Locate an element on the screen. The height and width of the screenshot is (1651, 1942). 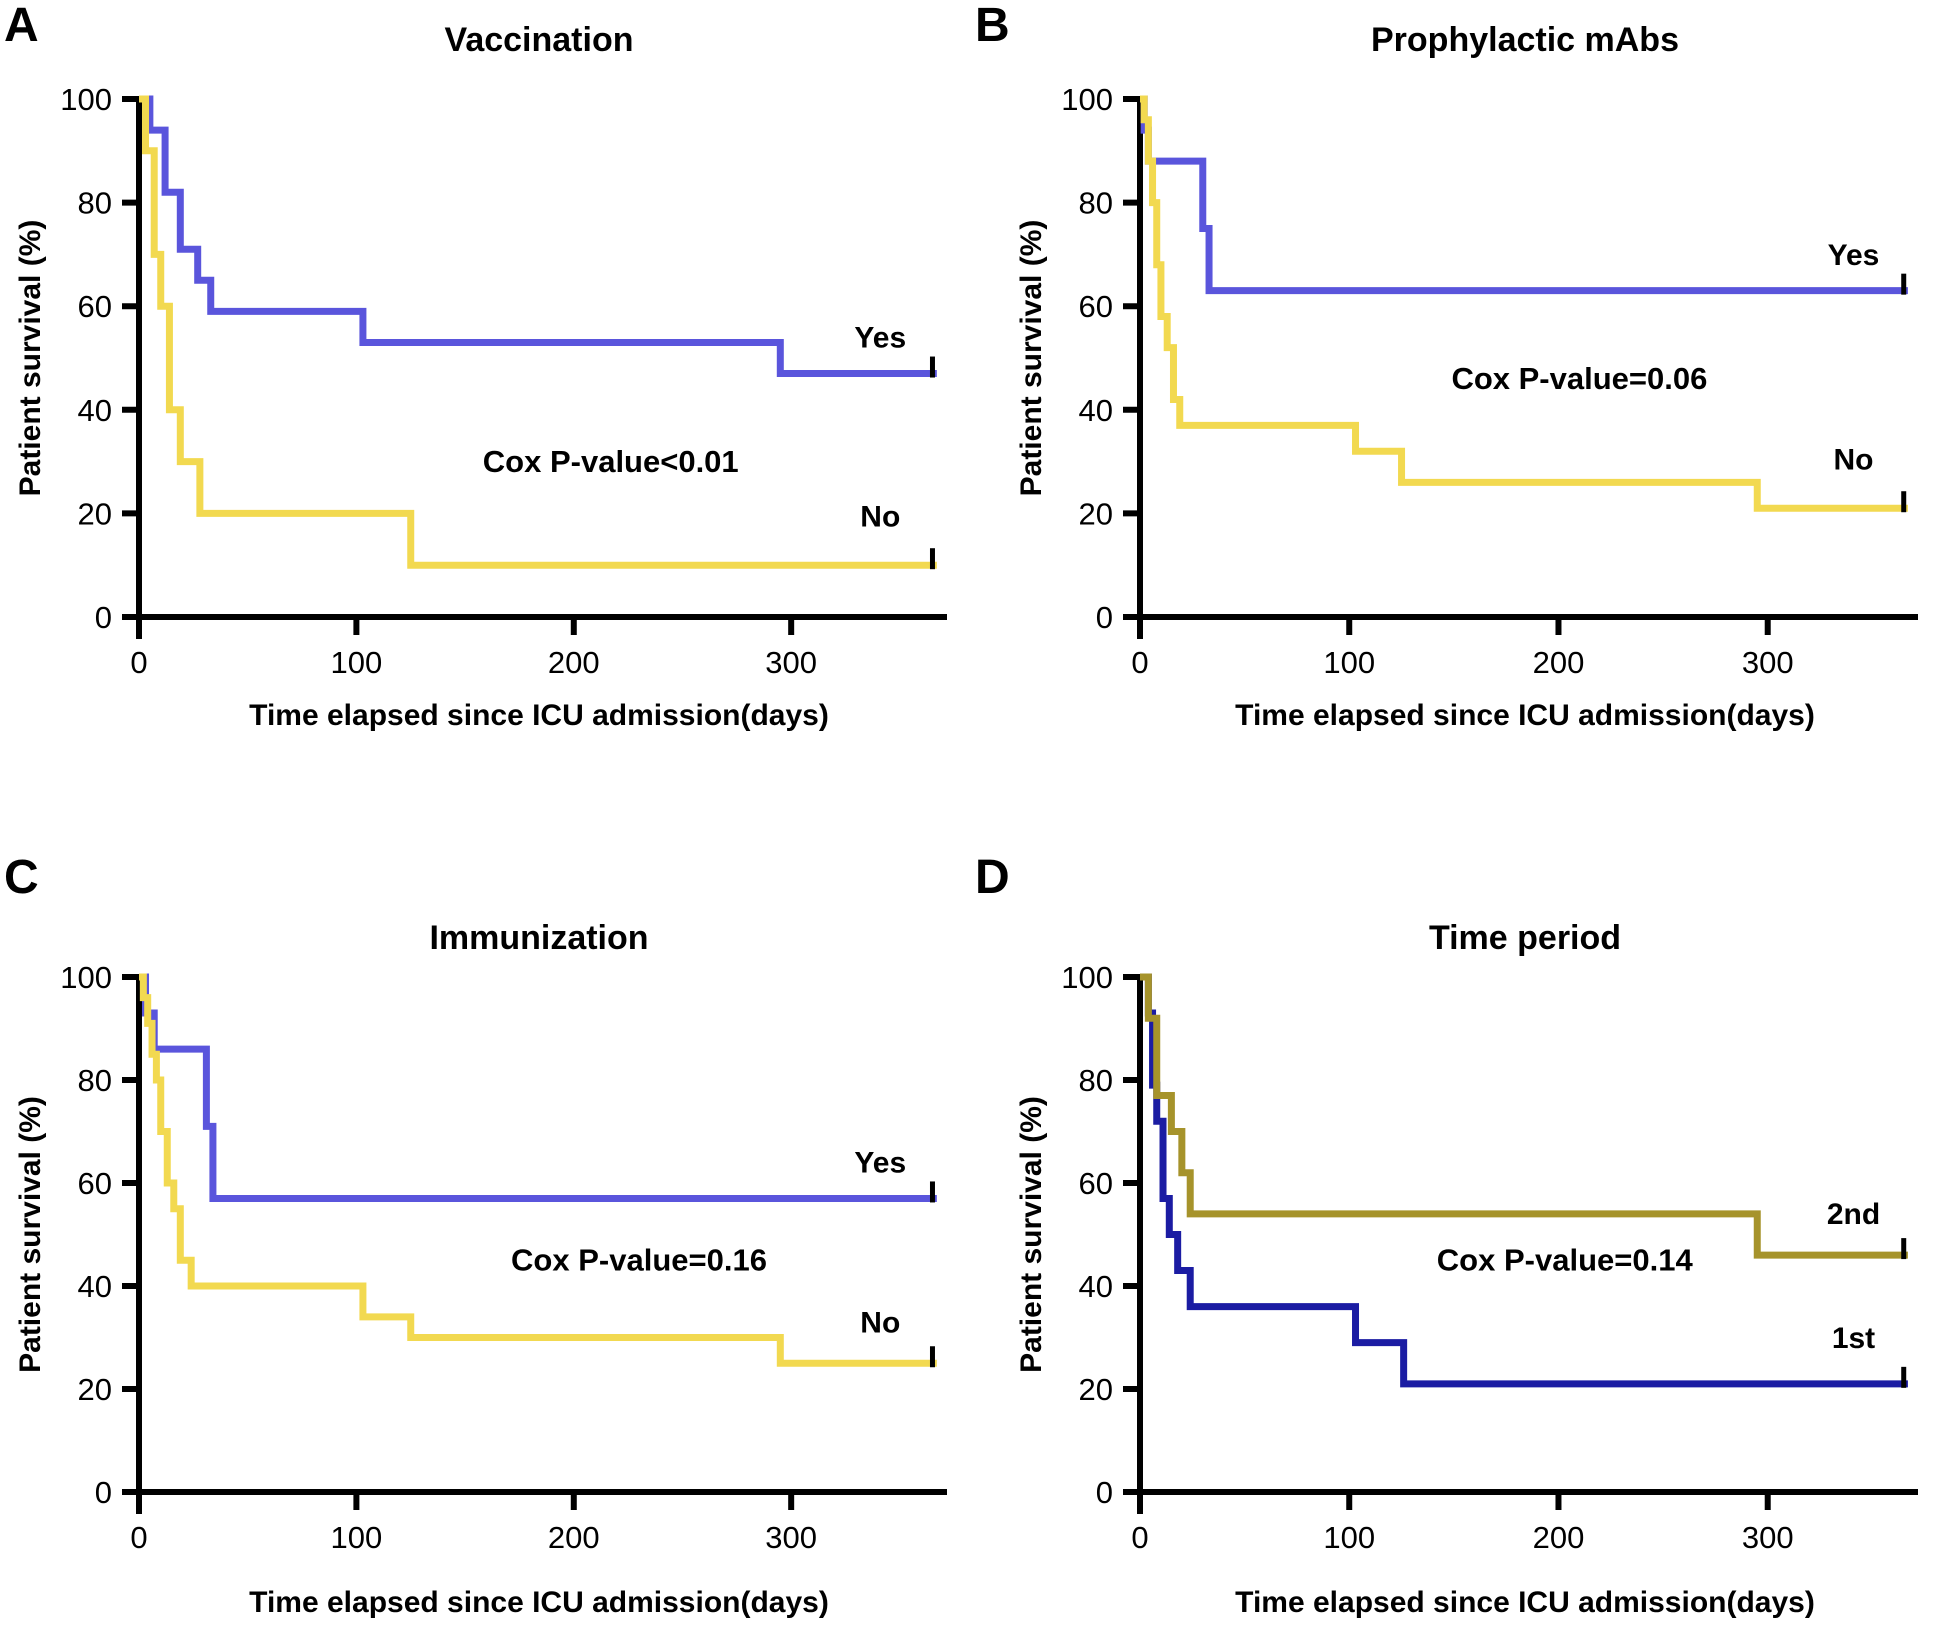
panel-letter-c: C is located at coordinates (21, 877).